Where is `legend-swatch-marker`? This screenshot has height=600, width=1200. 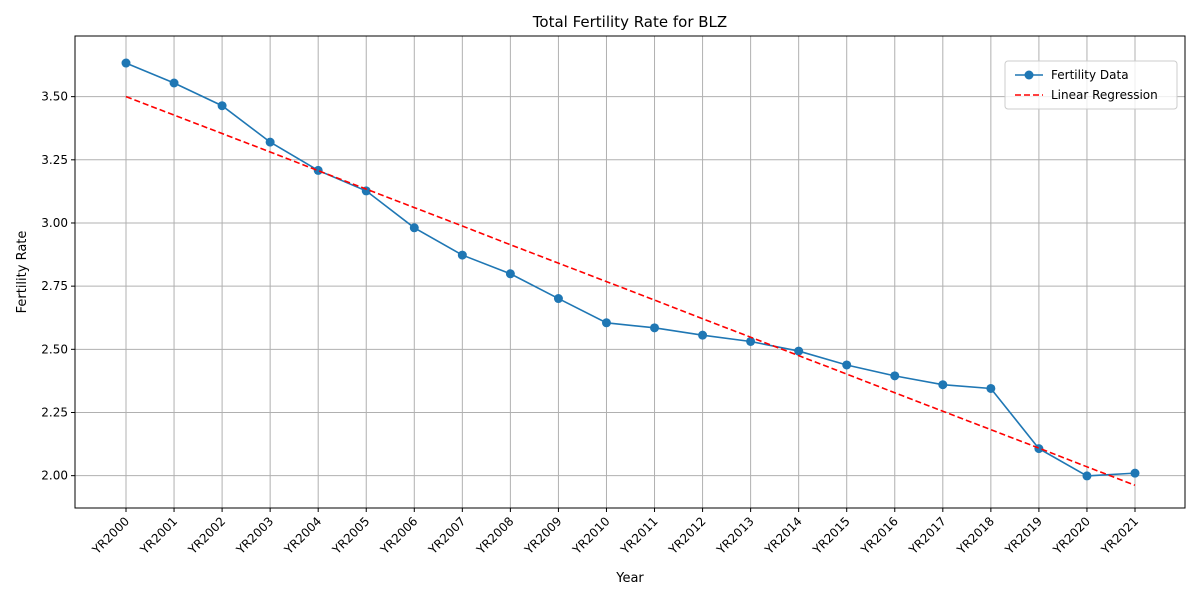 legend-swatch-marker is located at coordinates (1029, 75).